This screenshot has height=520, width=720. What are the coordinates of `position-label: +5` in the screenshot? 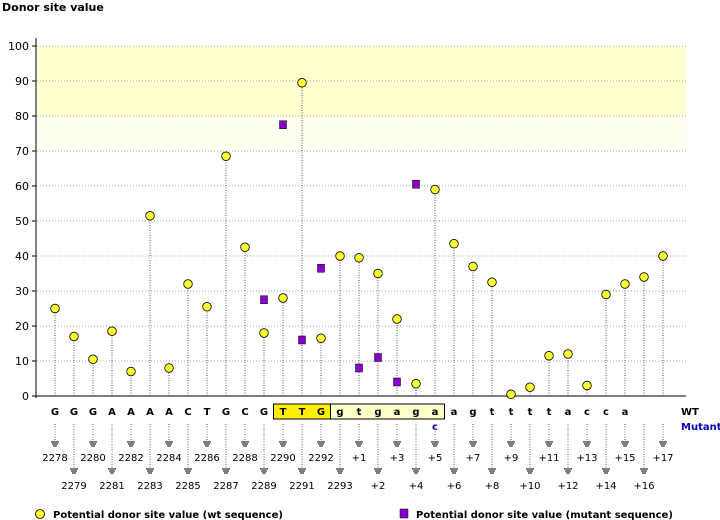 It's located at (435, 458).